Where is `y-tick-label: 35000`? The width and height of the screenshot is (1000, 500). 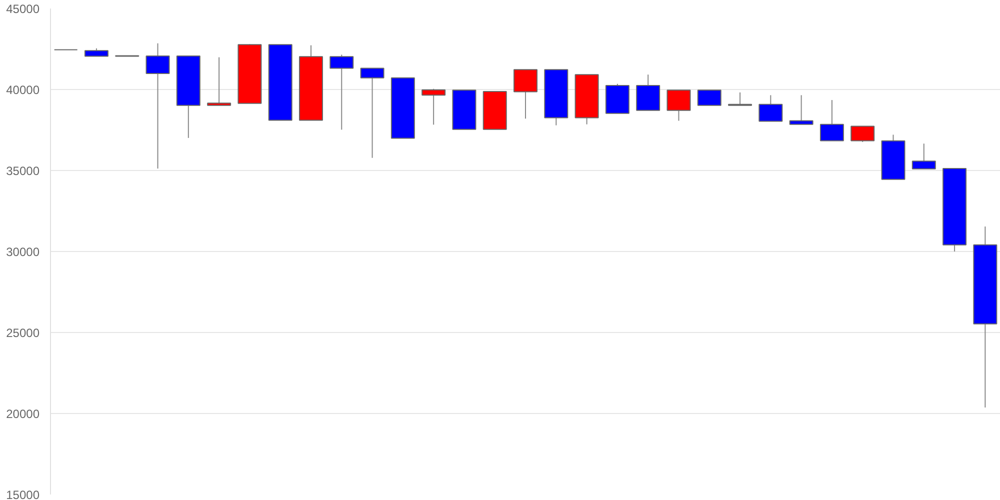
y-tick-label: 35000 is located at coordinates (23, 171).